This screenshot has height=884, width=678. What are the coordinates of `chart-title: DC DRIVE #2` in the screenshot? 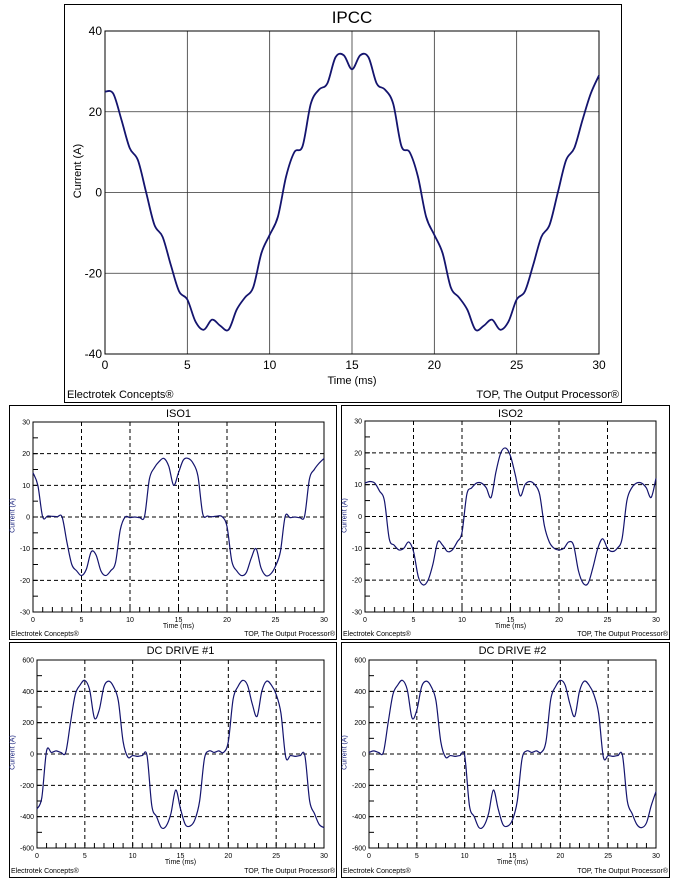 It's located at (512, 651).